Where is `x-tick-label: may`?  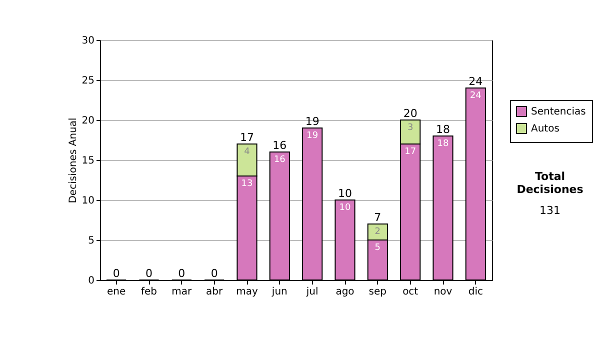 x-tick-label: may is located at coordinates (247, 292).